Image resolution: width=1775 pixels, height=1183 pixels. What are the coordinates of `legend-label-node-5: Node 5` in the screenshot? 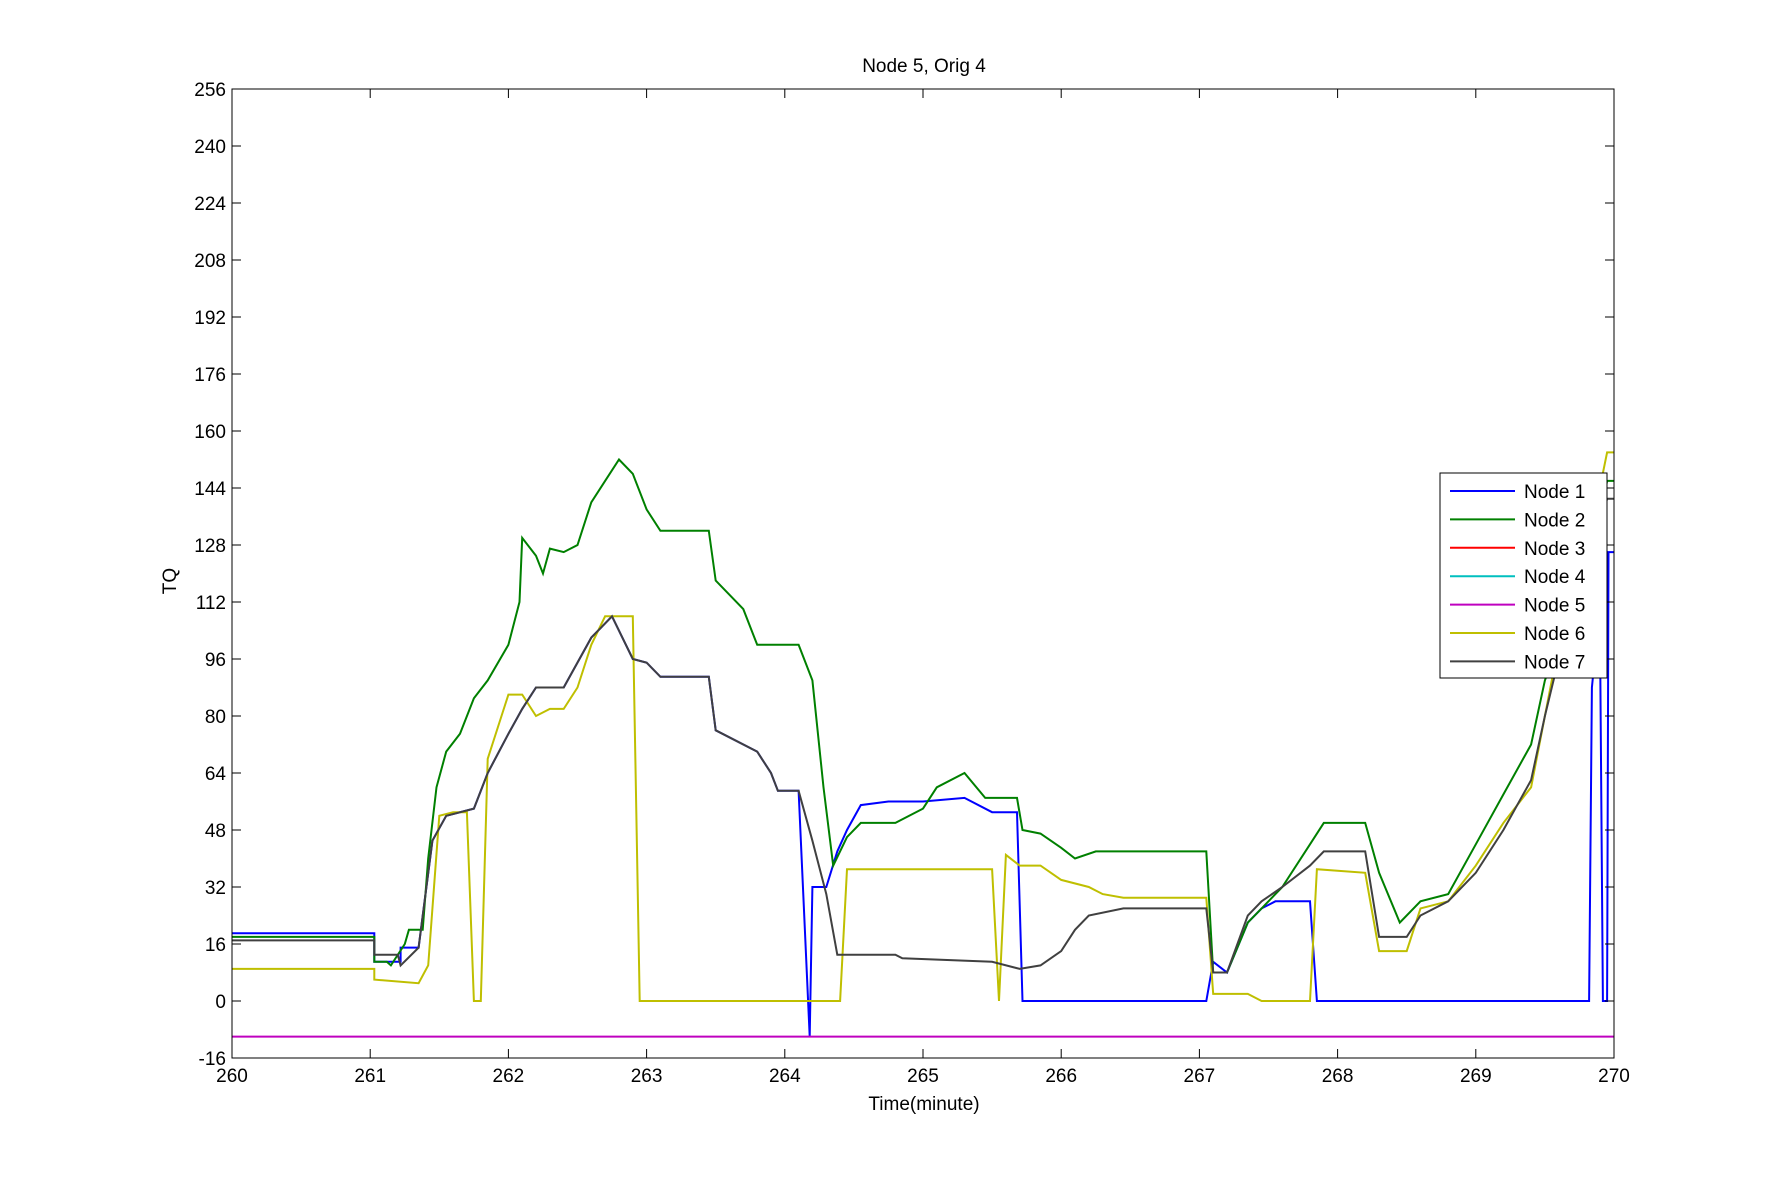 It's located at (1554, 606).